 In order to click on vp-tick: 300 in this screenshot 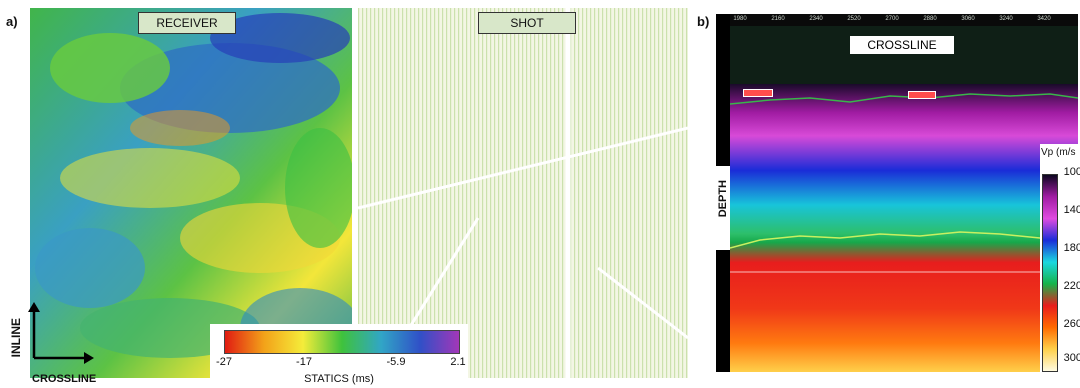, I will do `click(1071, 358)`.